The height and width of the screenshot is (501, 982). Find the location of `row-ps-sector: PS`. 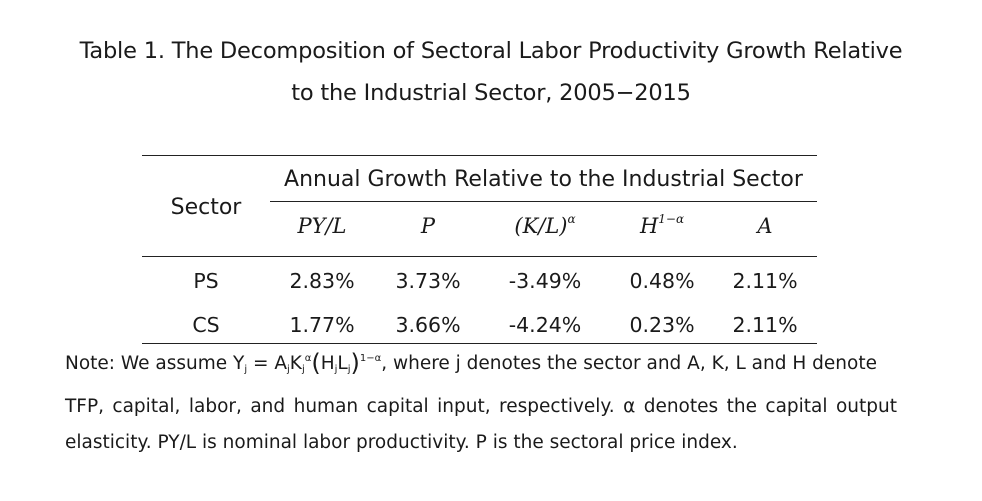

row-ps-sector: PS is located at coordinates (206, 281).